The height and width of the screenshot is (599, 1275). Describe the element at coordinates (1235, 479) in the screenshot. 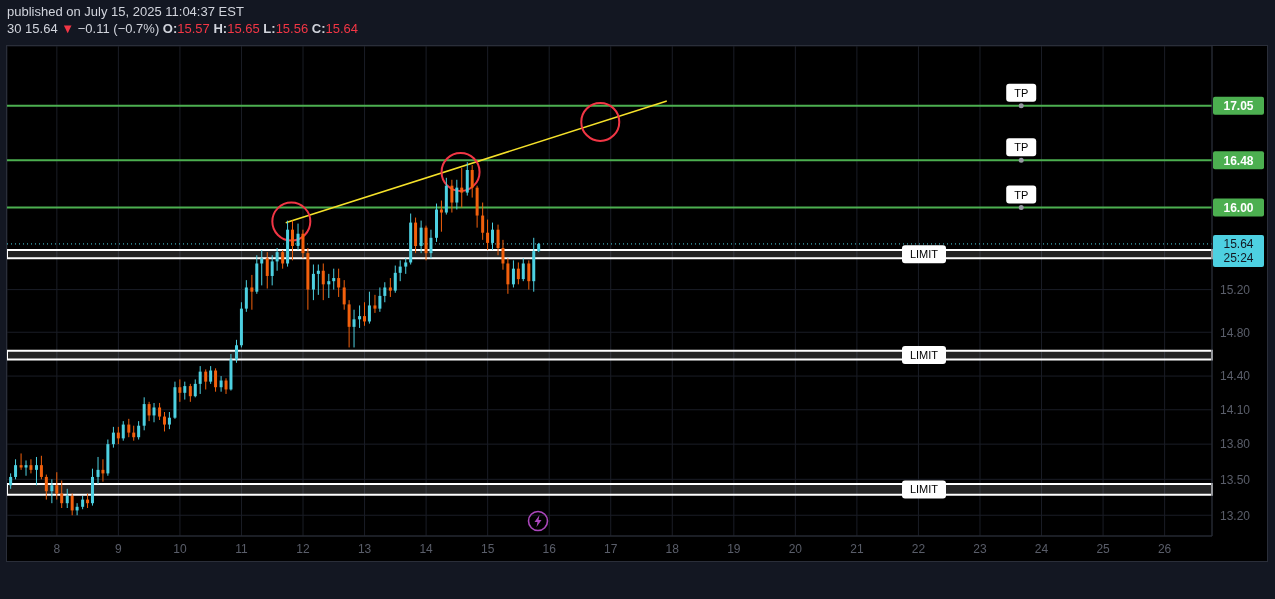

I see `y-tick-label: 13.50` at that location.